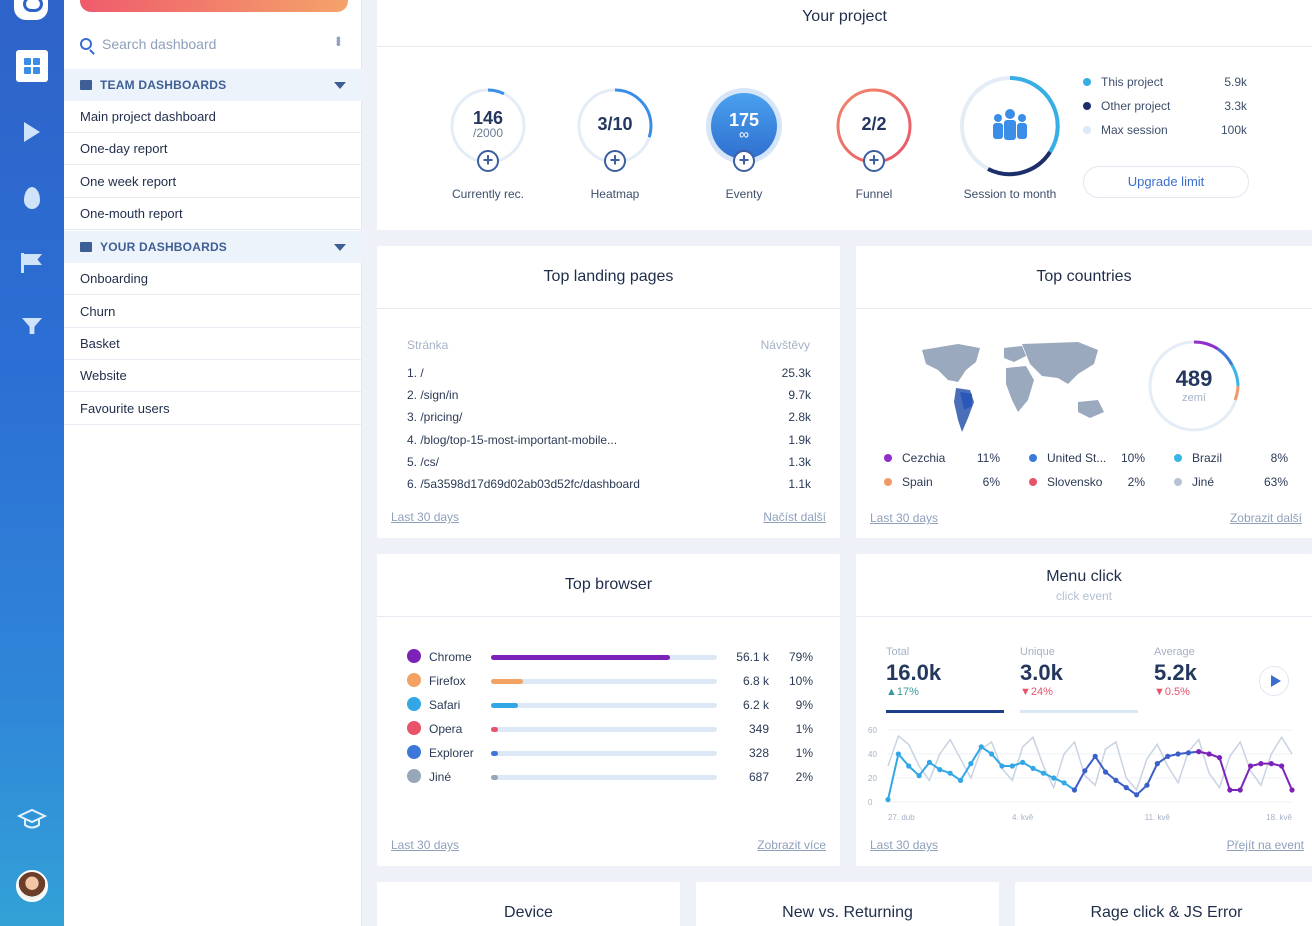  What do you see at coordinates (213, 376) in the screenshot?
I see `sidebar-item-website: Website` at bounding box center [213, 376].